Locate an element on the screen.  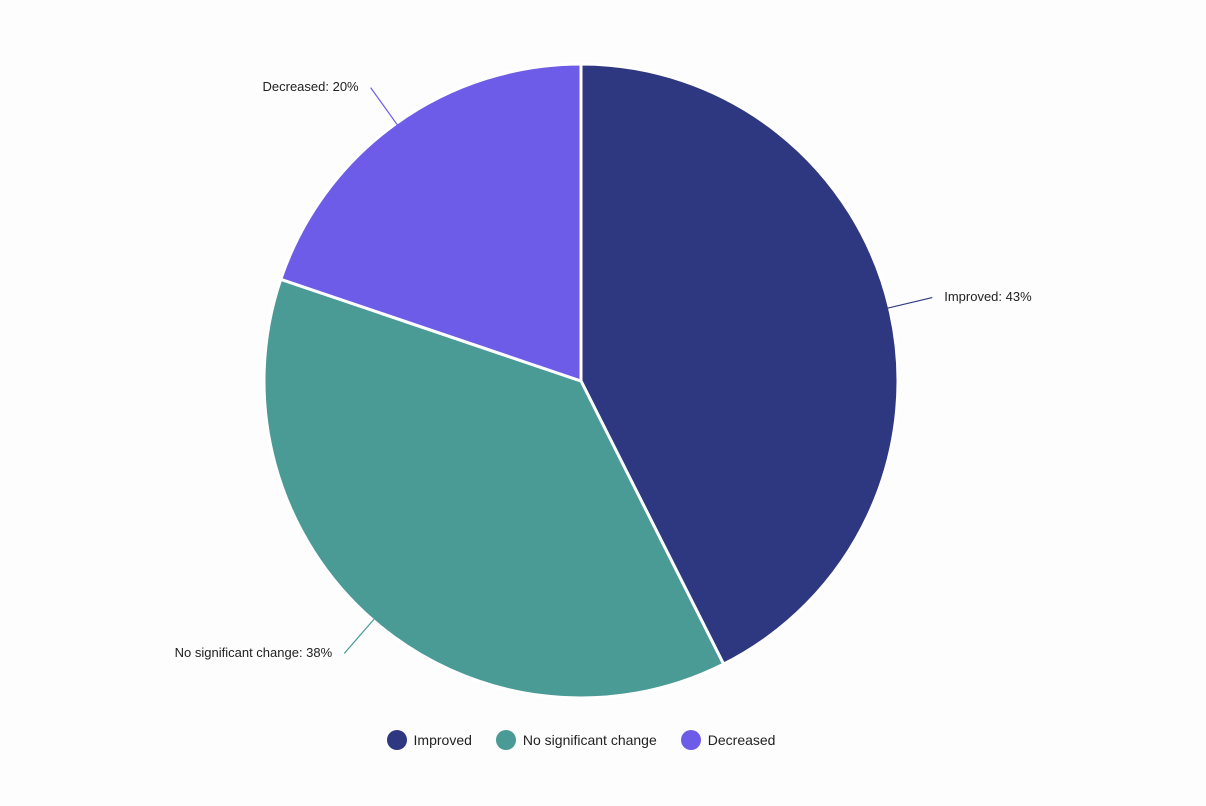
slice-label-improved: Improved: 43% is located at coordinates (988, 296).